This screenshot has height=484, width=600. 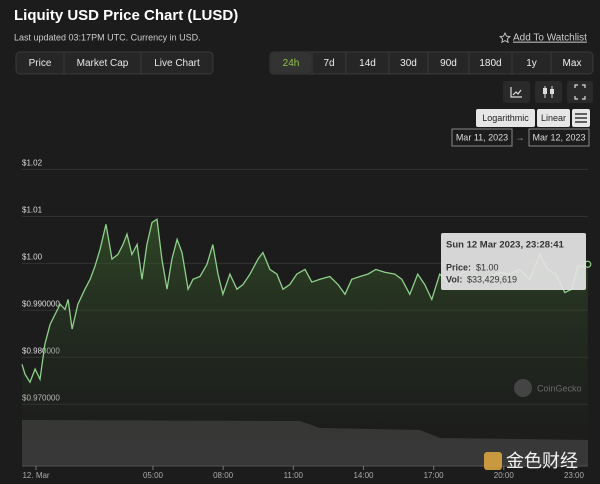 I want to click on range-label: 30d, so click(x=408, y=63).